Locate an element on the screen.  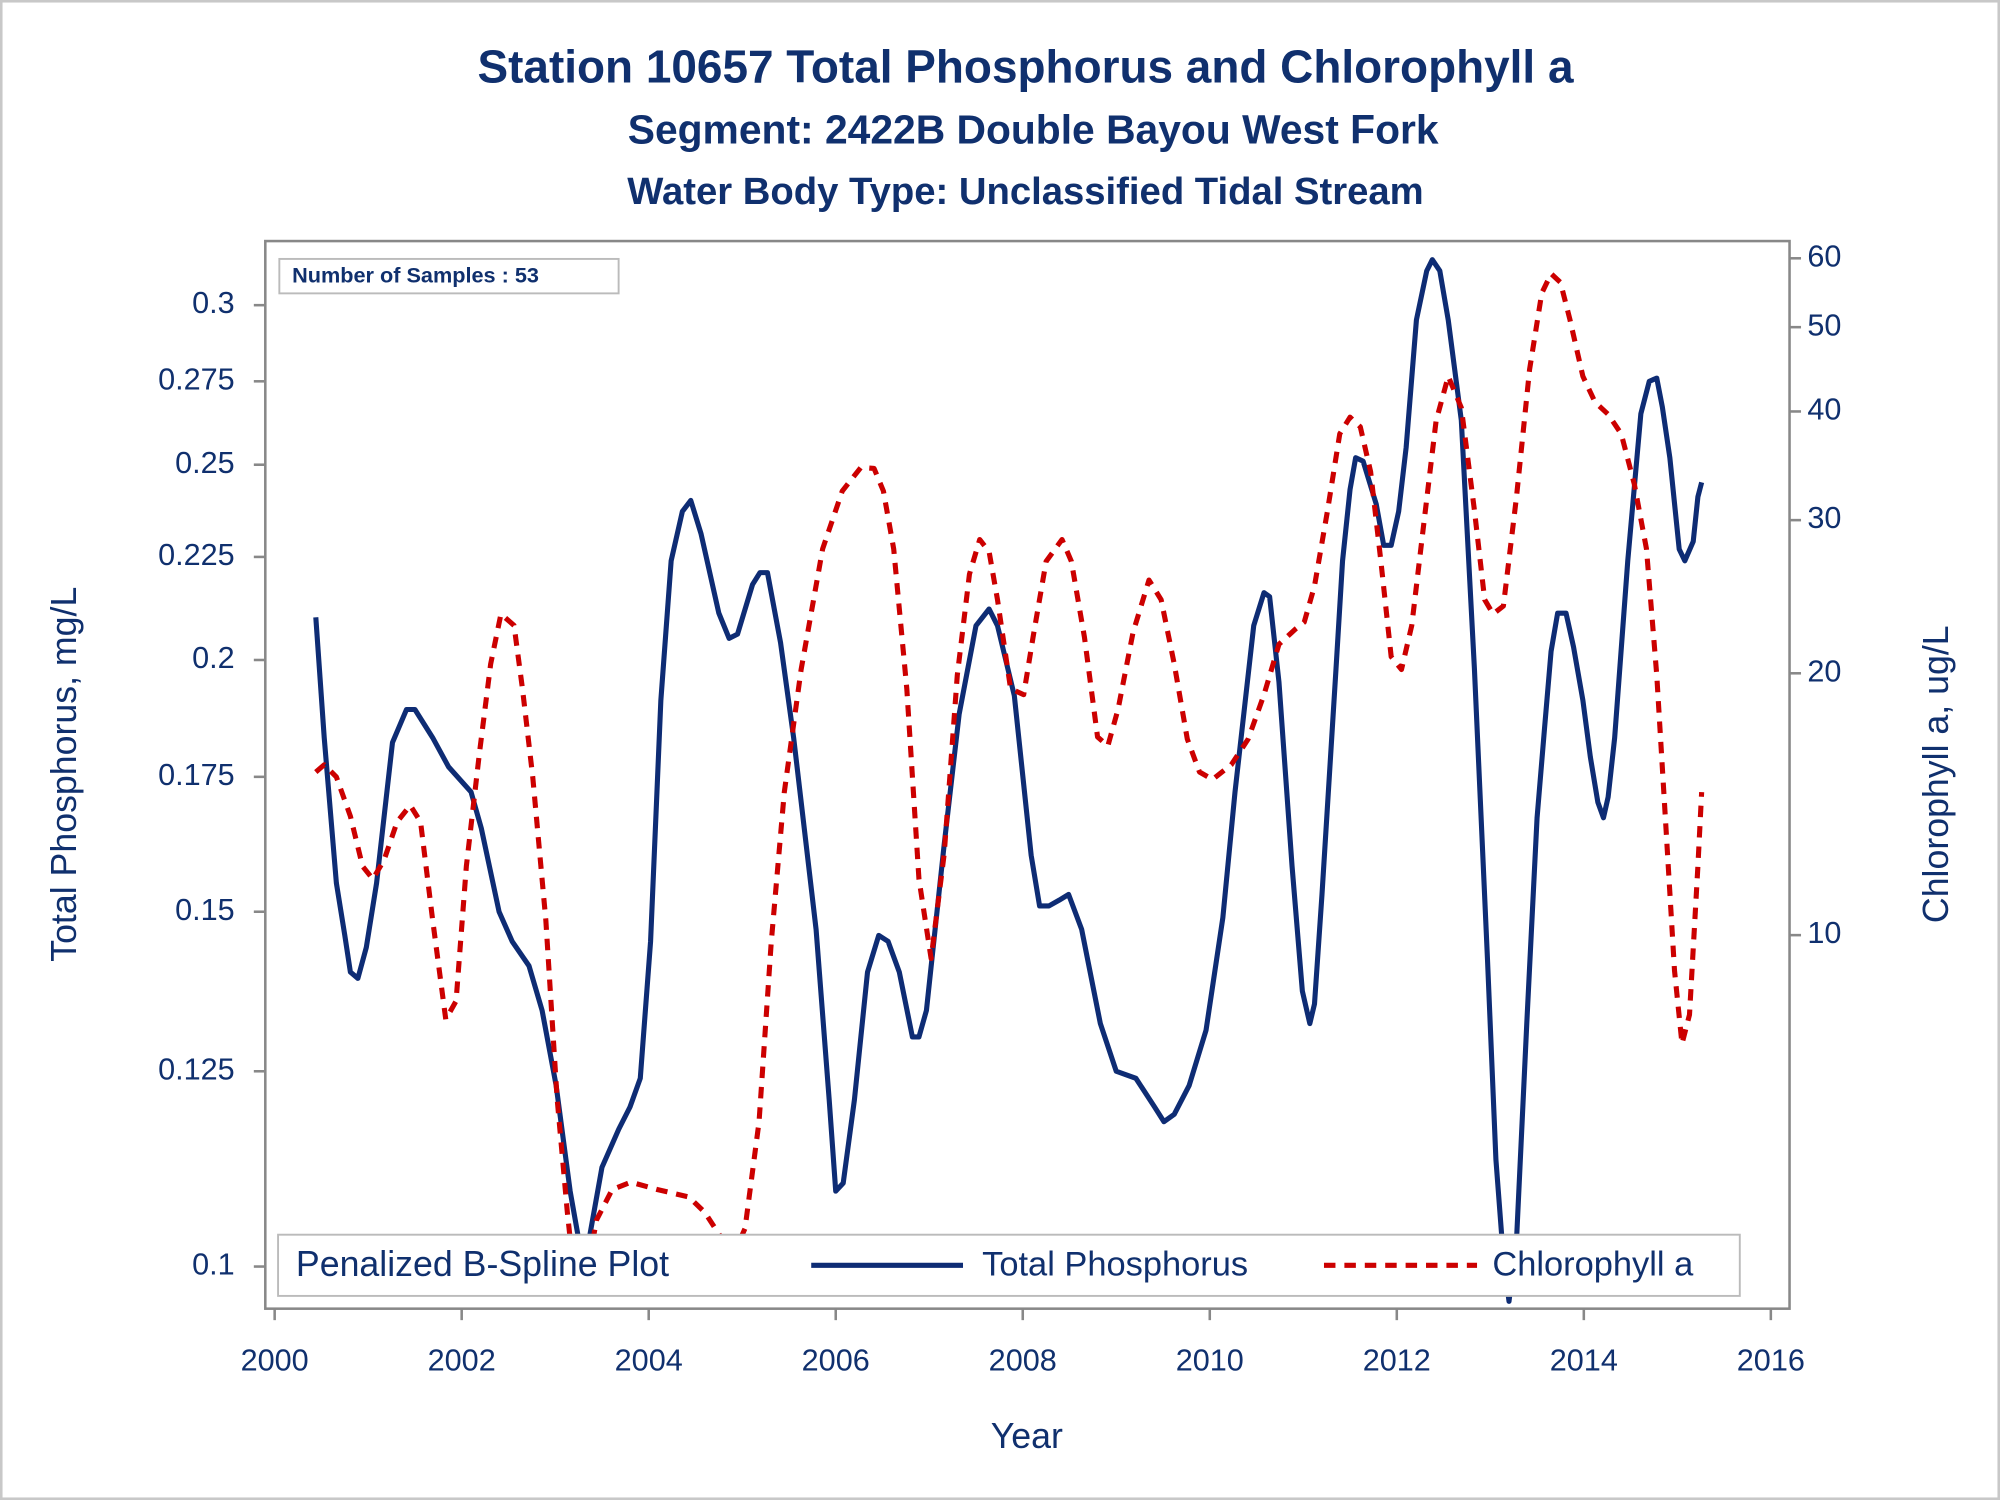
legend-label: Chlorophyll a is located at coordinates (1593, 1265).